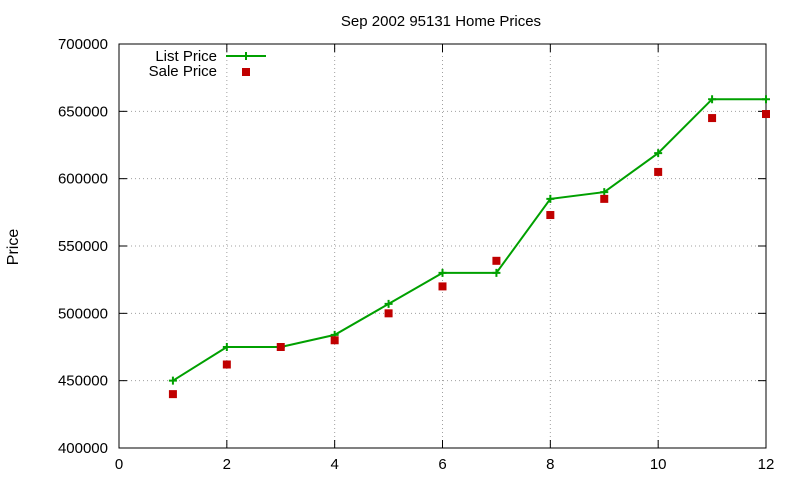 This screenshot has height=480, width=800. I want to click on y-tick-label: 400000, so click(83, 448).